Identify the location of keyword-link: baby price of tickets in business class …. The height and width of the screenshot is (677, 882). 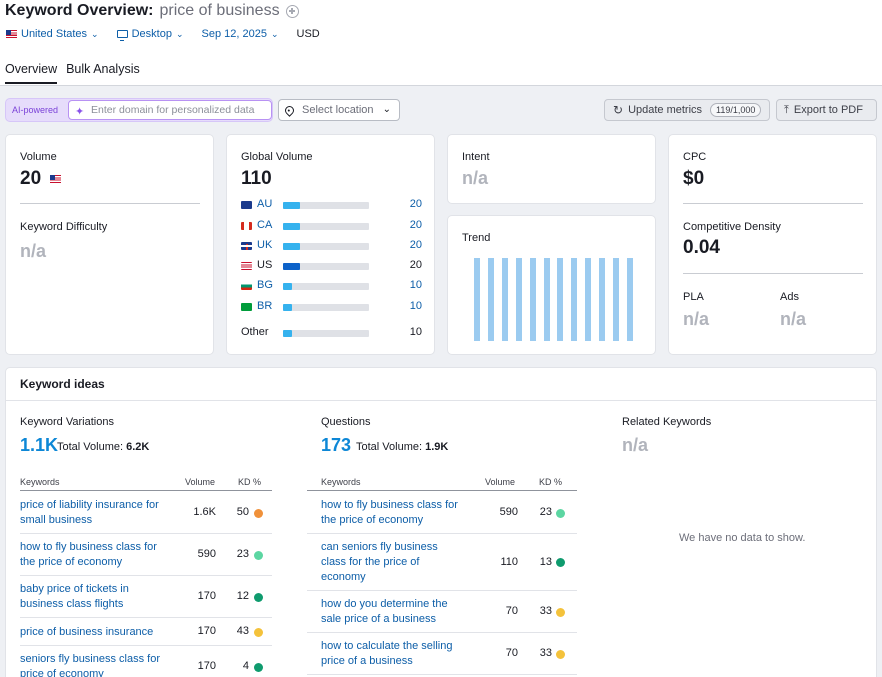
(74, 596).